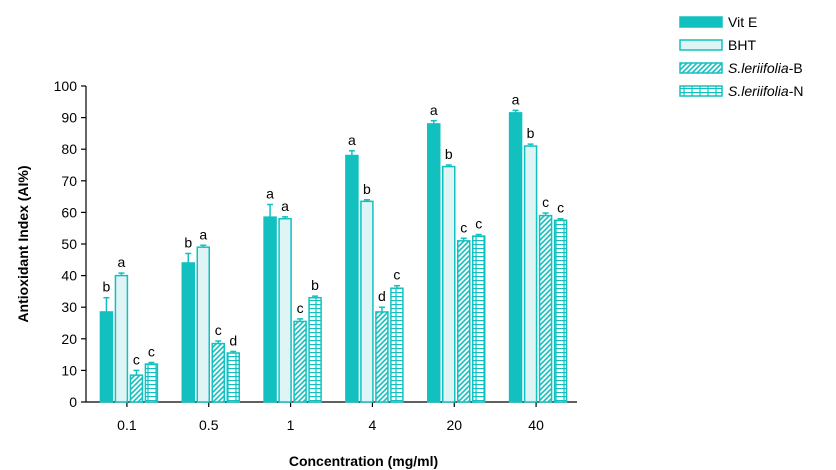  I want to click on bar-s1-c5, so click(530, 274).